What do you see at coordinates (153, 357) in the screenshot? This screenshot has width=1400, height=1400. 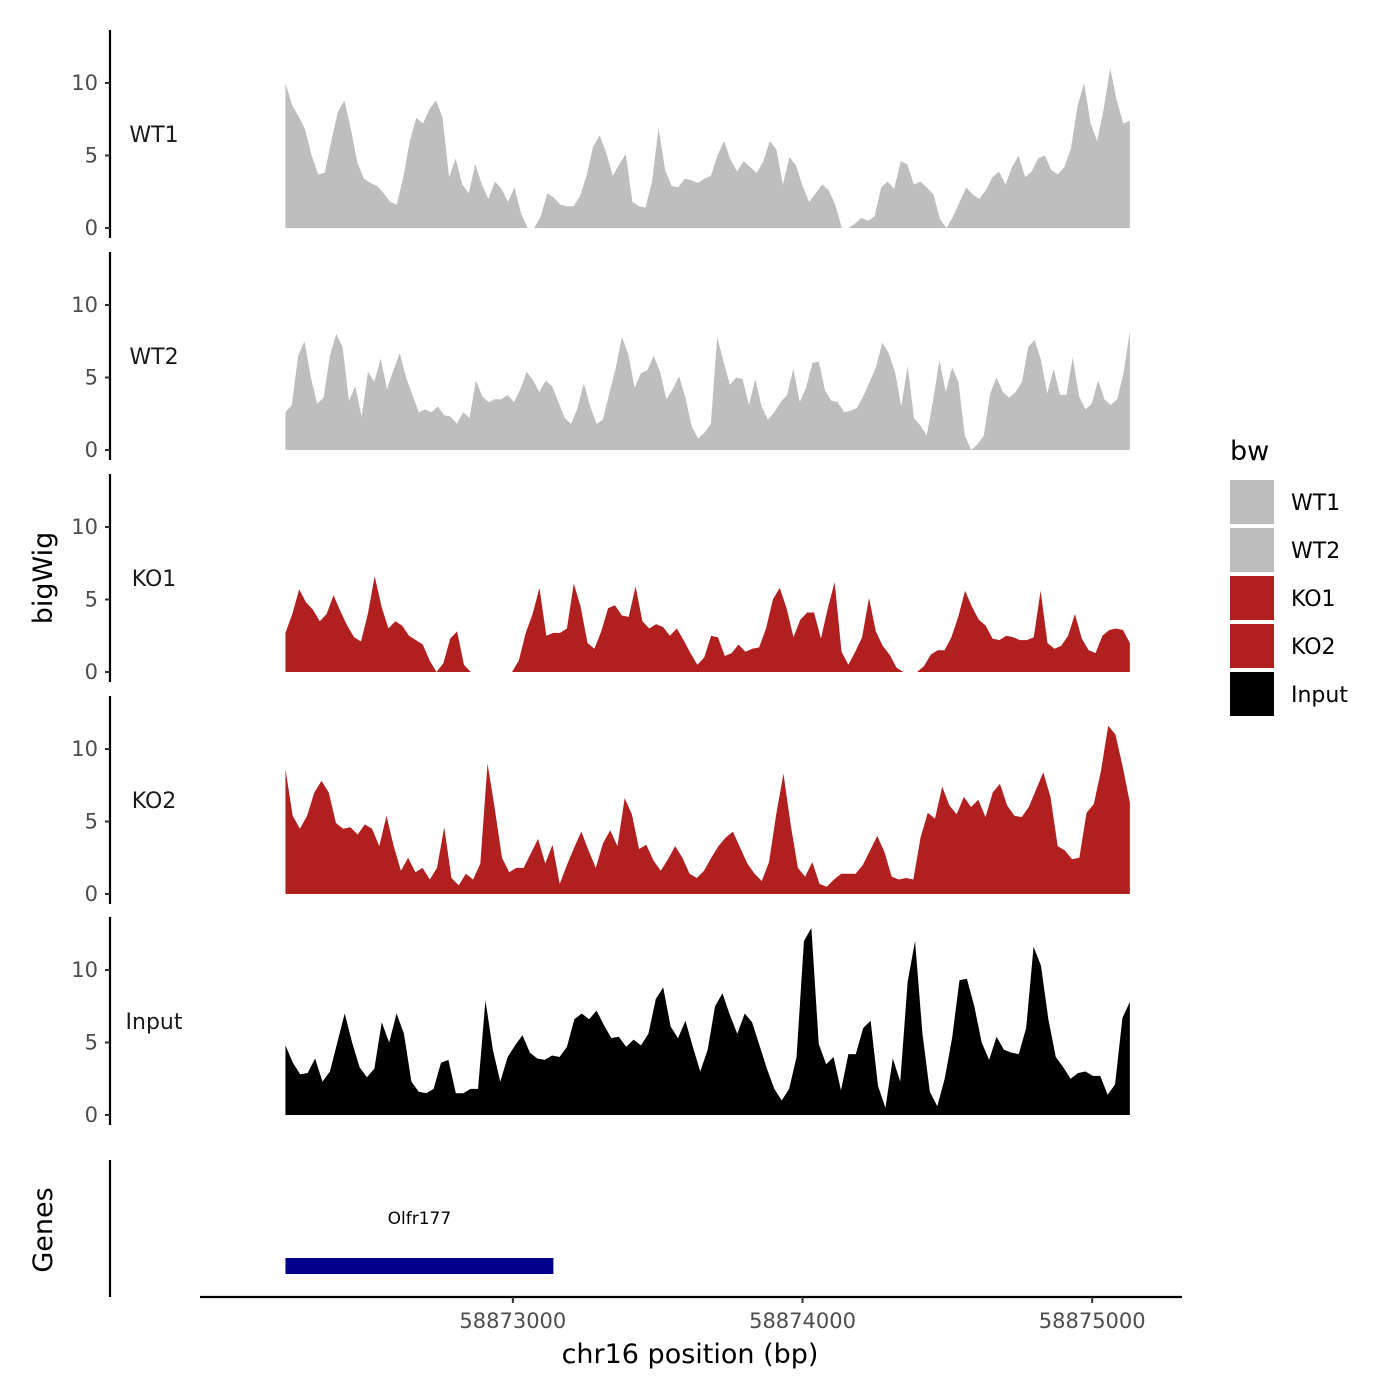 I see `track-label-wt2: WT2` at bounding box center [153, 357].